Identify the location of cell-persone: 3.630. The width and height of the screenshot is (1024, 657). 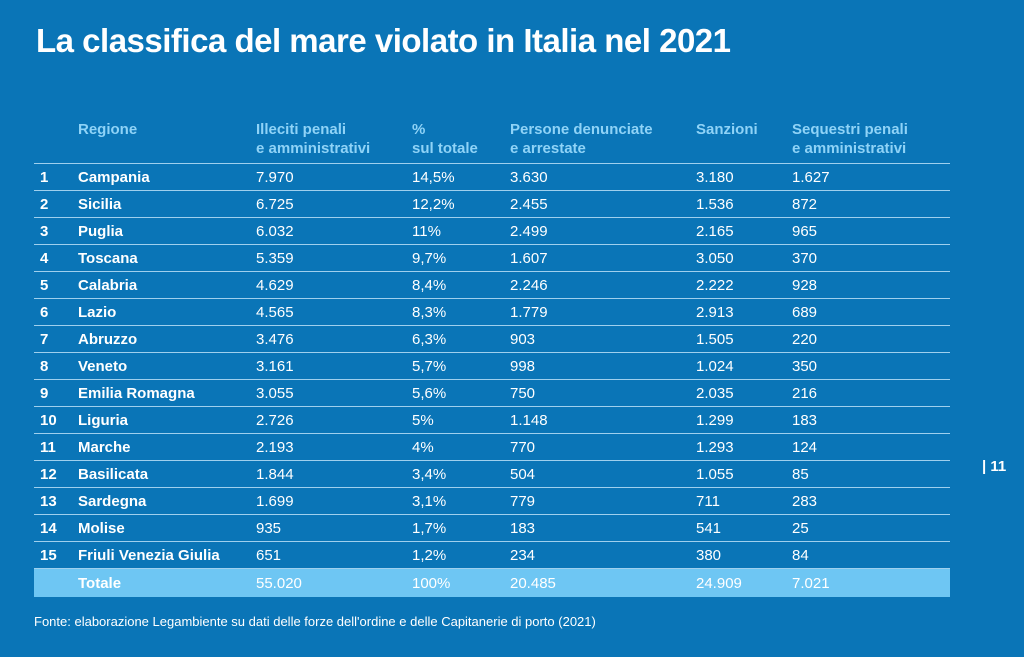
(603, 177).